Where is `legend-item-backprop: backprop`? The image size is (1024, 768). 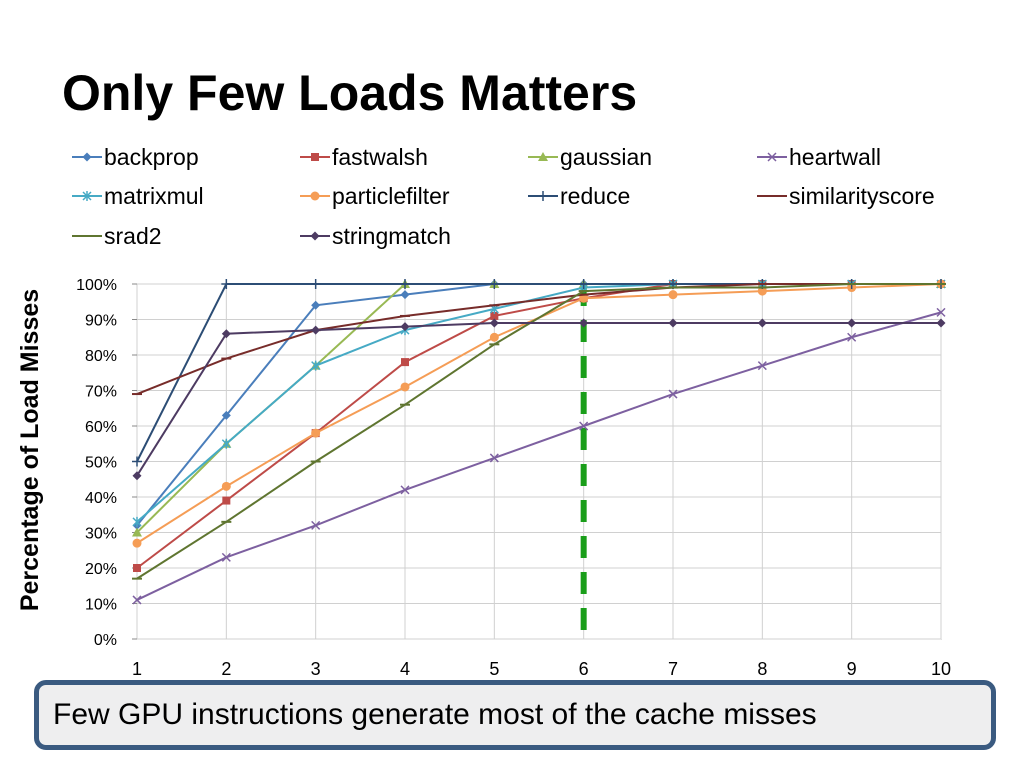 legend-item-backprop: backprop is located at coordinates (135, 157).